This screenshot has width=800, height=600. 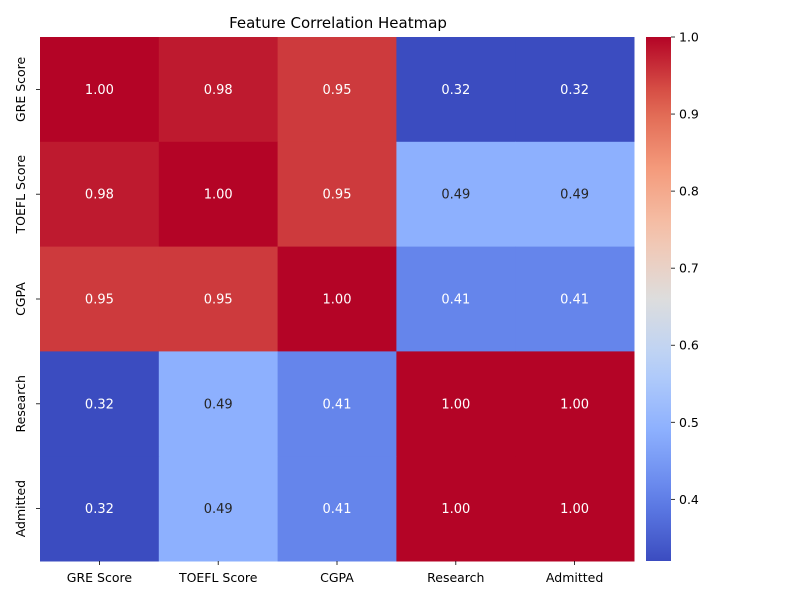 I want to click on colorbar: 0.4 0.5 0.6 0.7 0.8 0.9 1.0, so click(x=672, y=295).